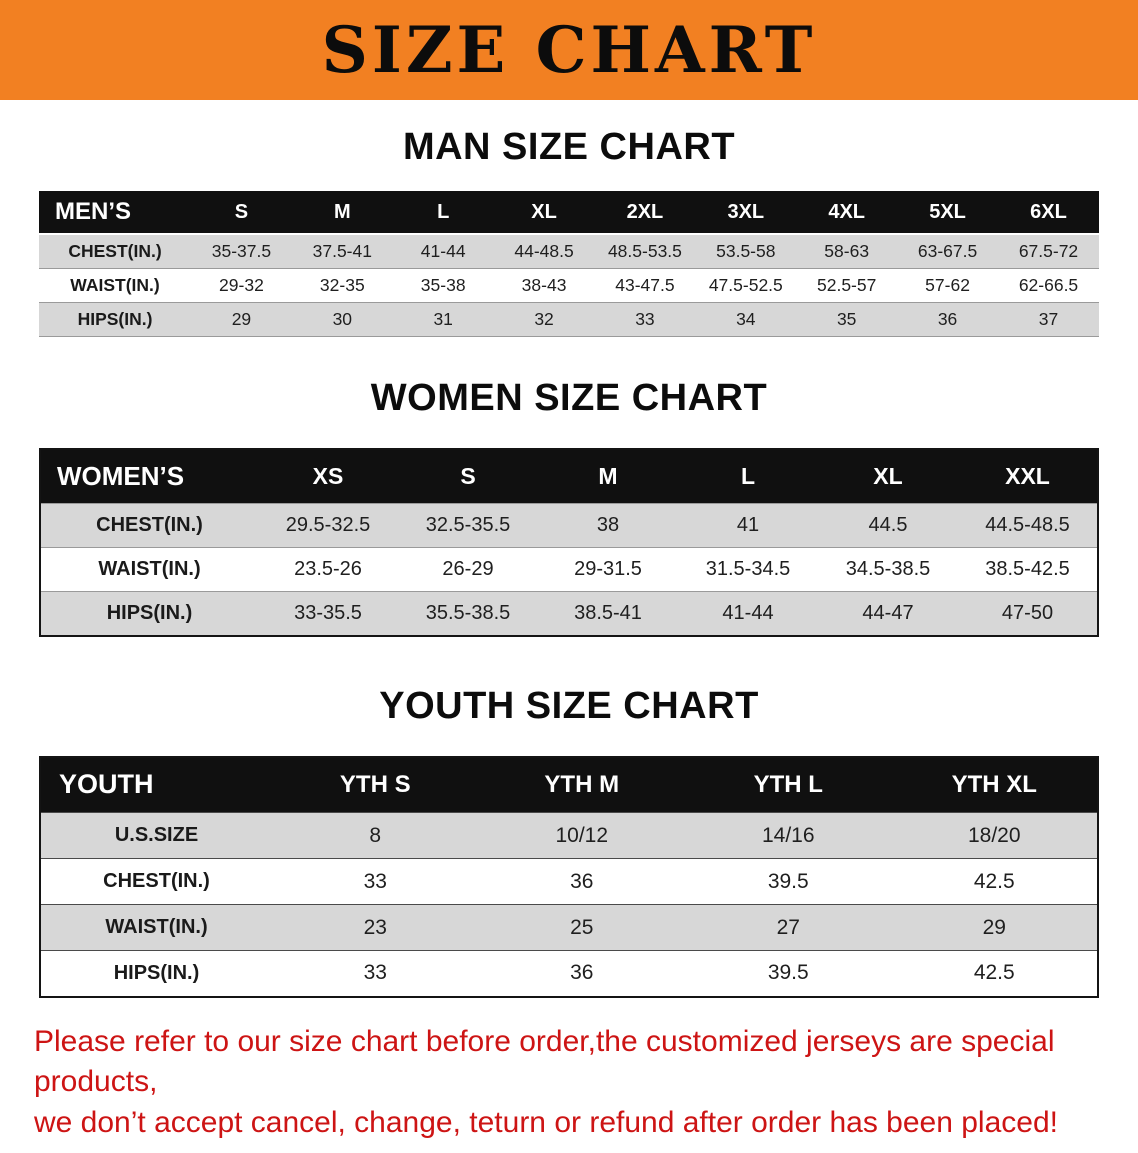 This screenshot has width=1138, height=1153. Describe the element at coordinates (375, 836) in the screenshot. I see `size-value-cell: 8` at that location.